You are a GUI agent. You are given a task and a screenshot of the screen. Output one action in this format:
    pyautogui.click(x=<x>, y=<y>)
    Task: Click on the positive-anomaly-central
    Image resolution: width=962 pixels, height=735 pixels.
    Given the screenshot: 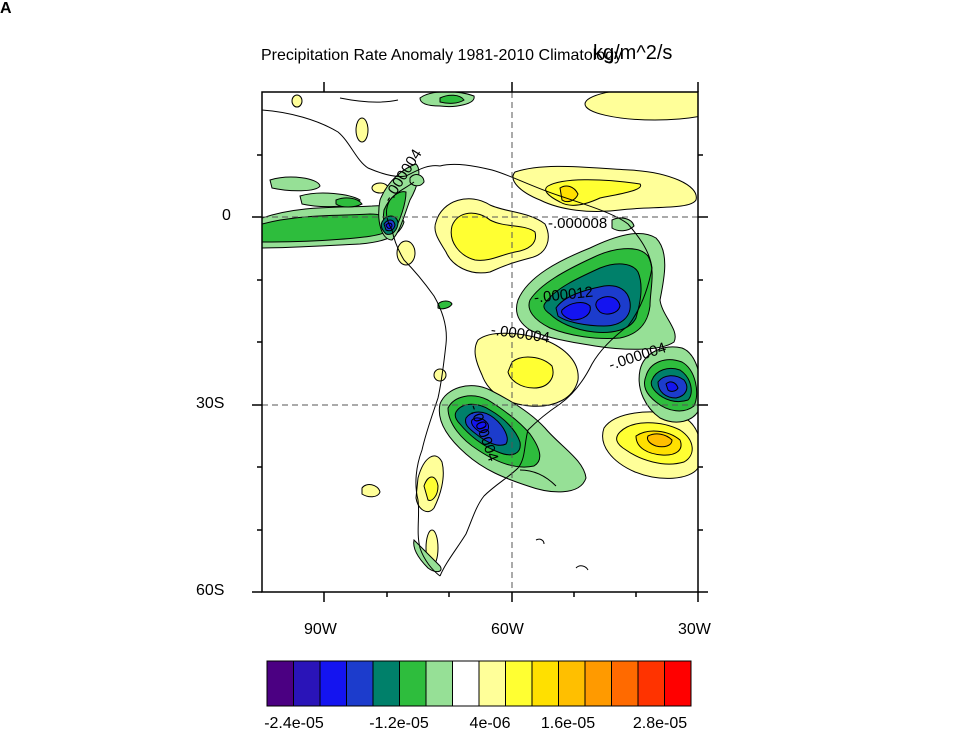 What is the action you would take?
    pyautogui.click(x=526, y=369)
    